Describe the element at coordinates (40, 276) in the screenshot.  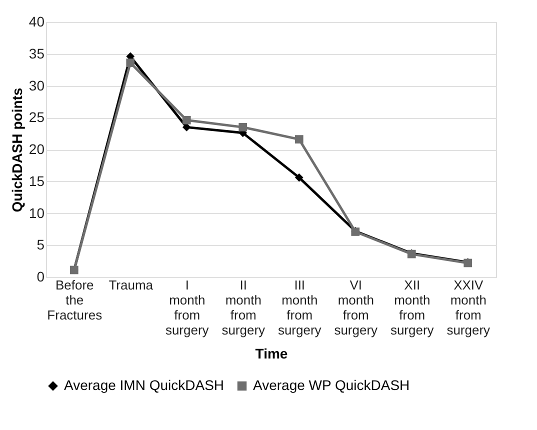
I see `y-tick-label: 0` at that location.